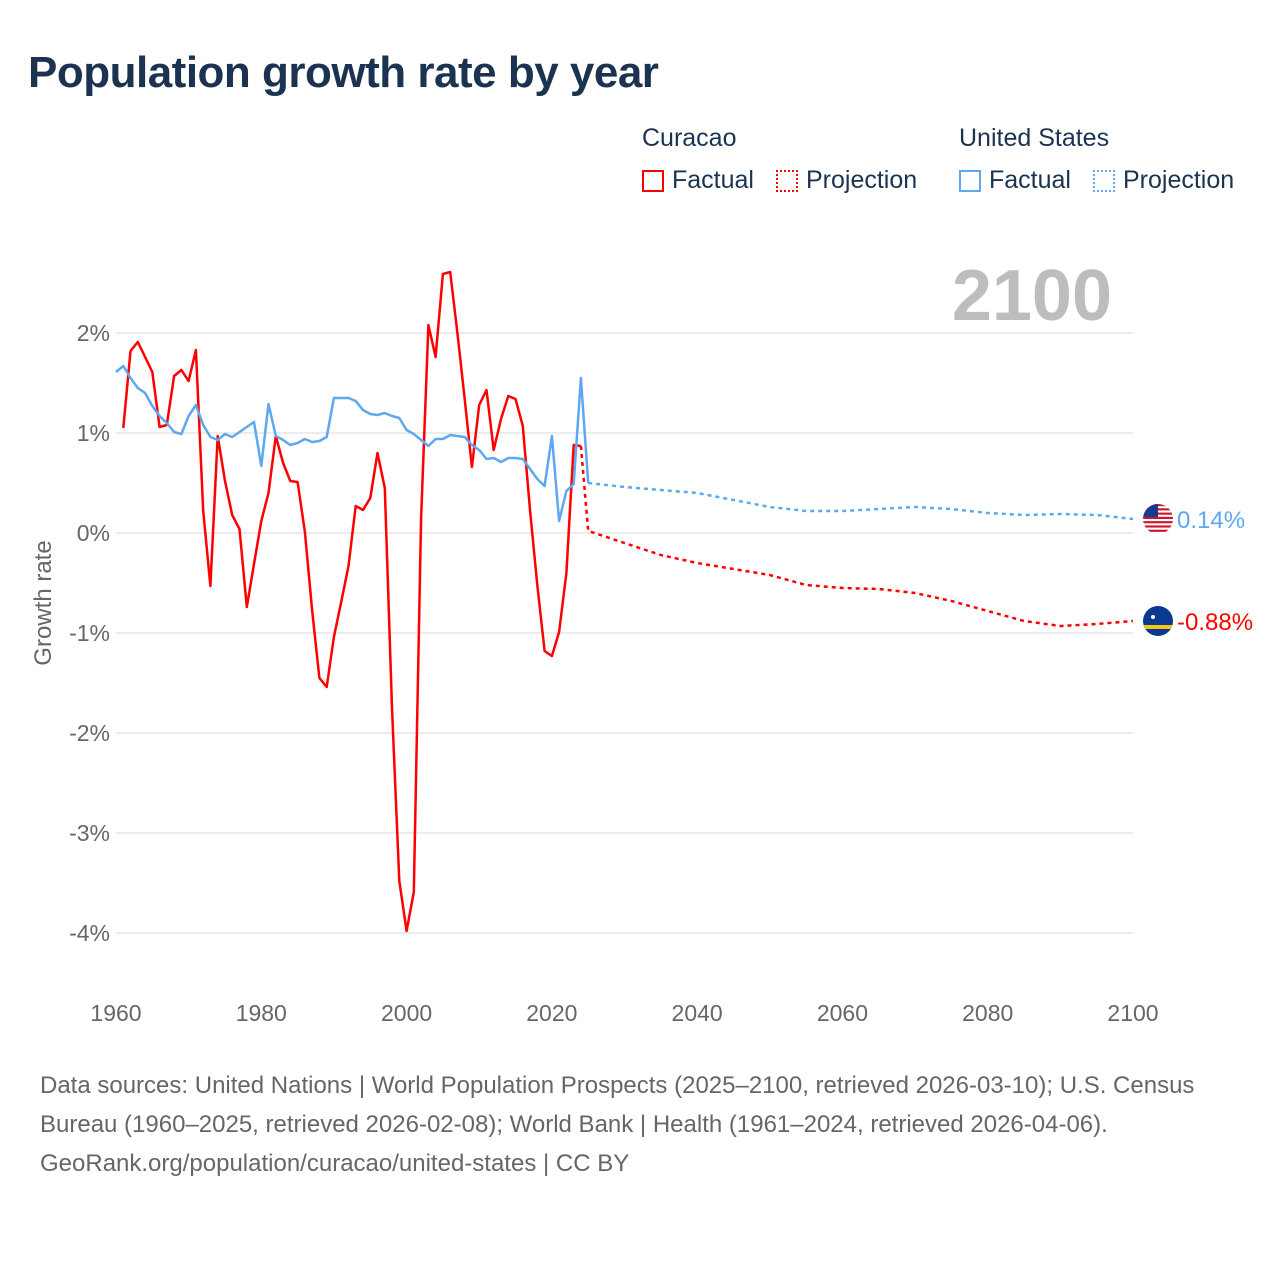  I want to click on y-tick-label: -1%, so click(89, 633).